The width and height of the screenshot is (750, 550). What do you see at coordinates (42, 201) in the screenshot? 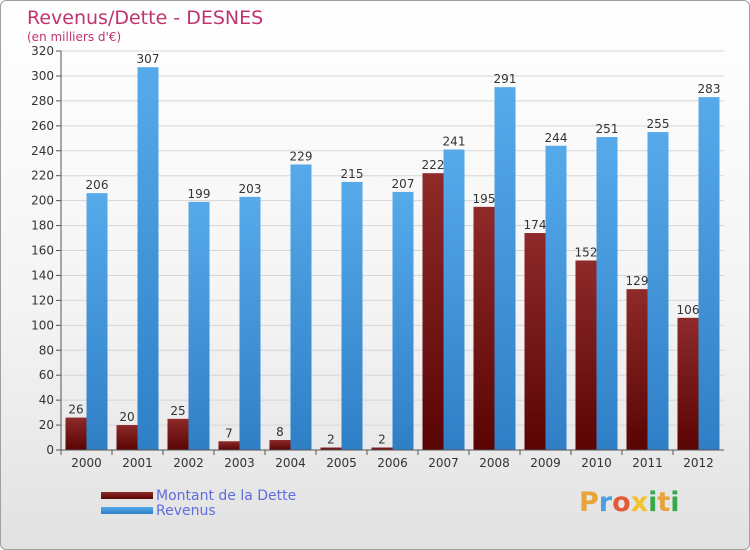
I see `y-tick-label: 200` at bounding box center [42, 201].